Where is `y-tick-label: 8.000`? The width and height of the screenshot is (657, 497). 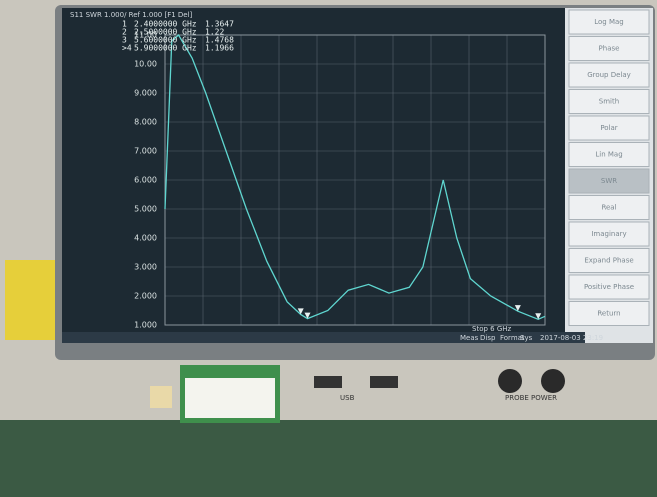
y-tick-label: 8.000 is located at coordinates (145, 122).